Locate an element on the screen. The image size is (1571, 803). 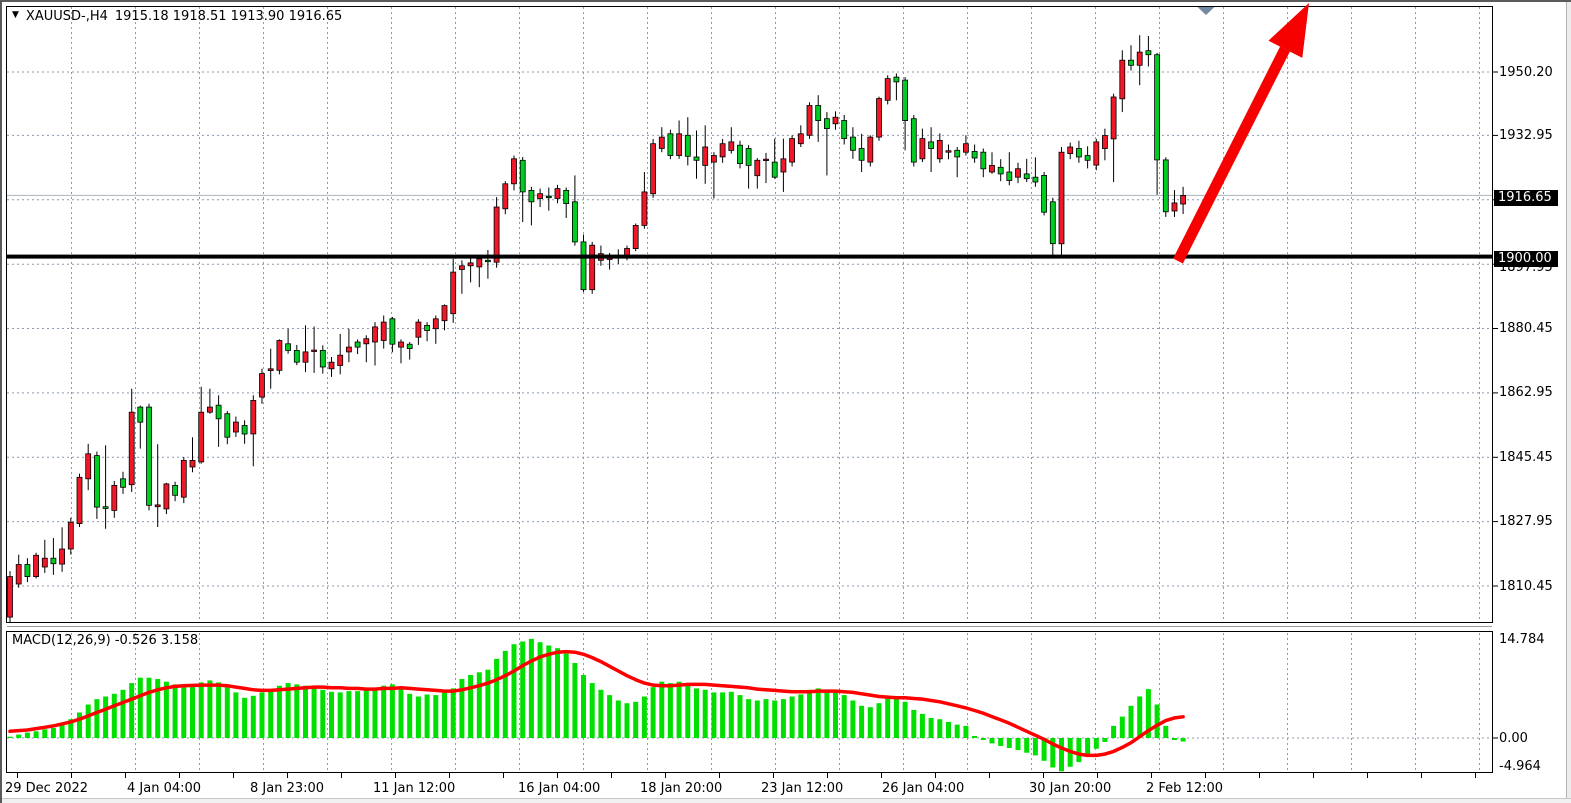
price-axis-label: 1845.45 is located at coordinates (1526, 457).